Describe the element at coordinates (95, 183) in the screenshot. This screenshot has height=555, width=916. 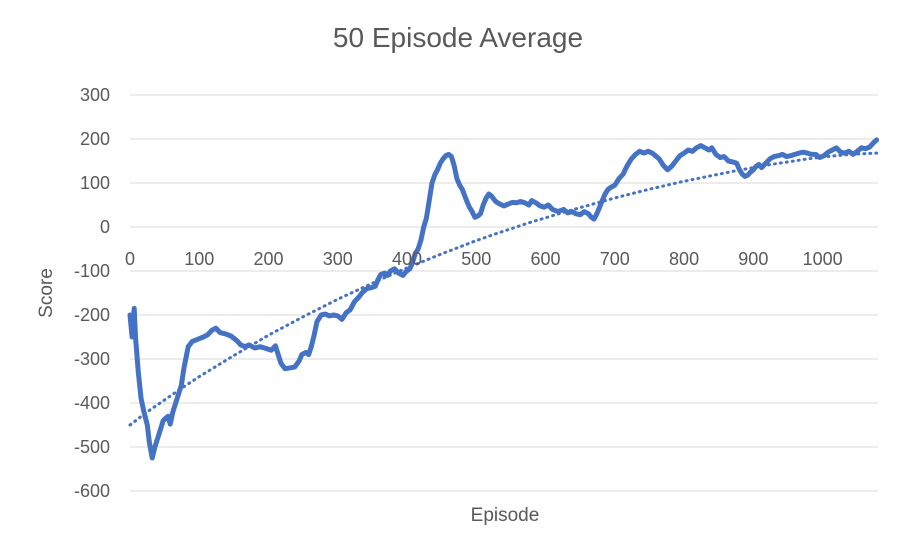
I see `y-tick-label: 100` at that location.